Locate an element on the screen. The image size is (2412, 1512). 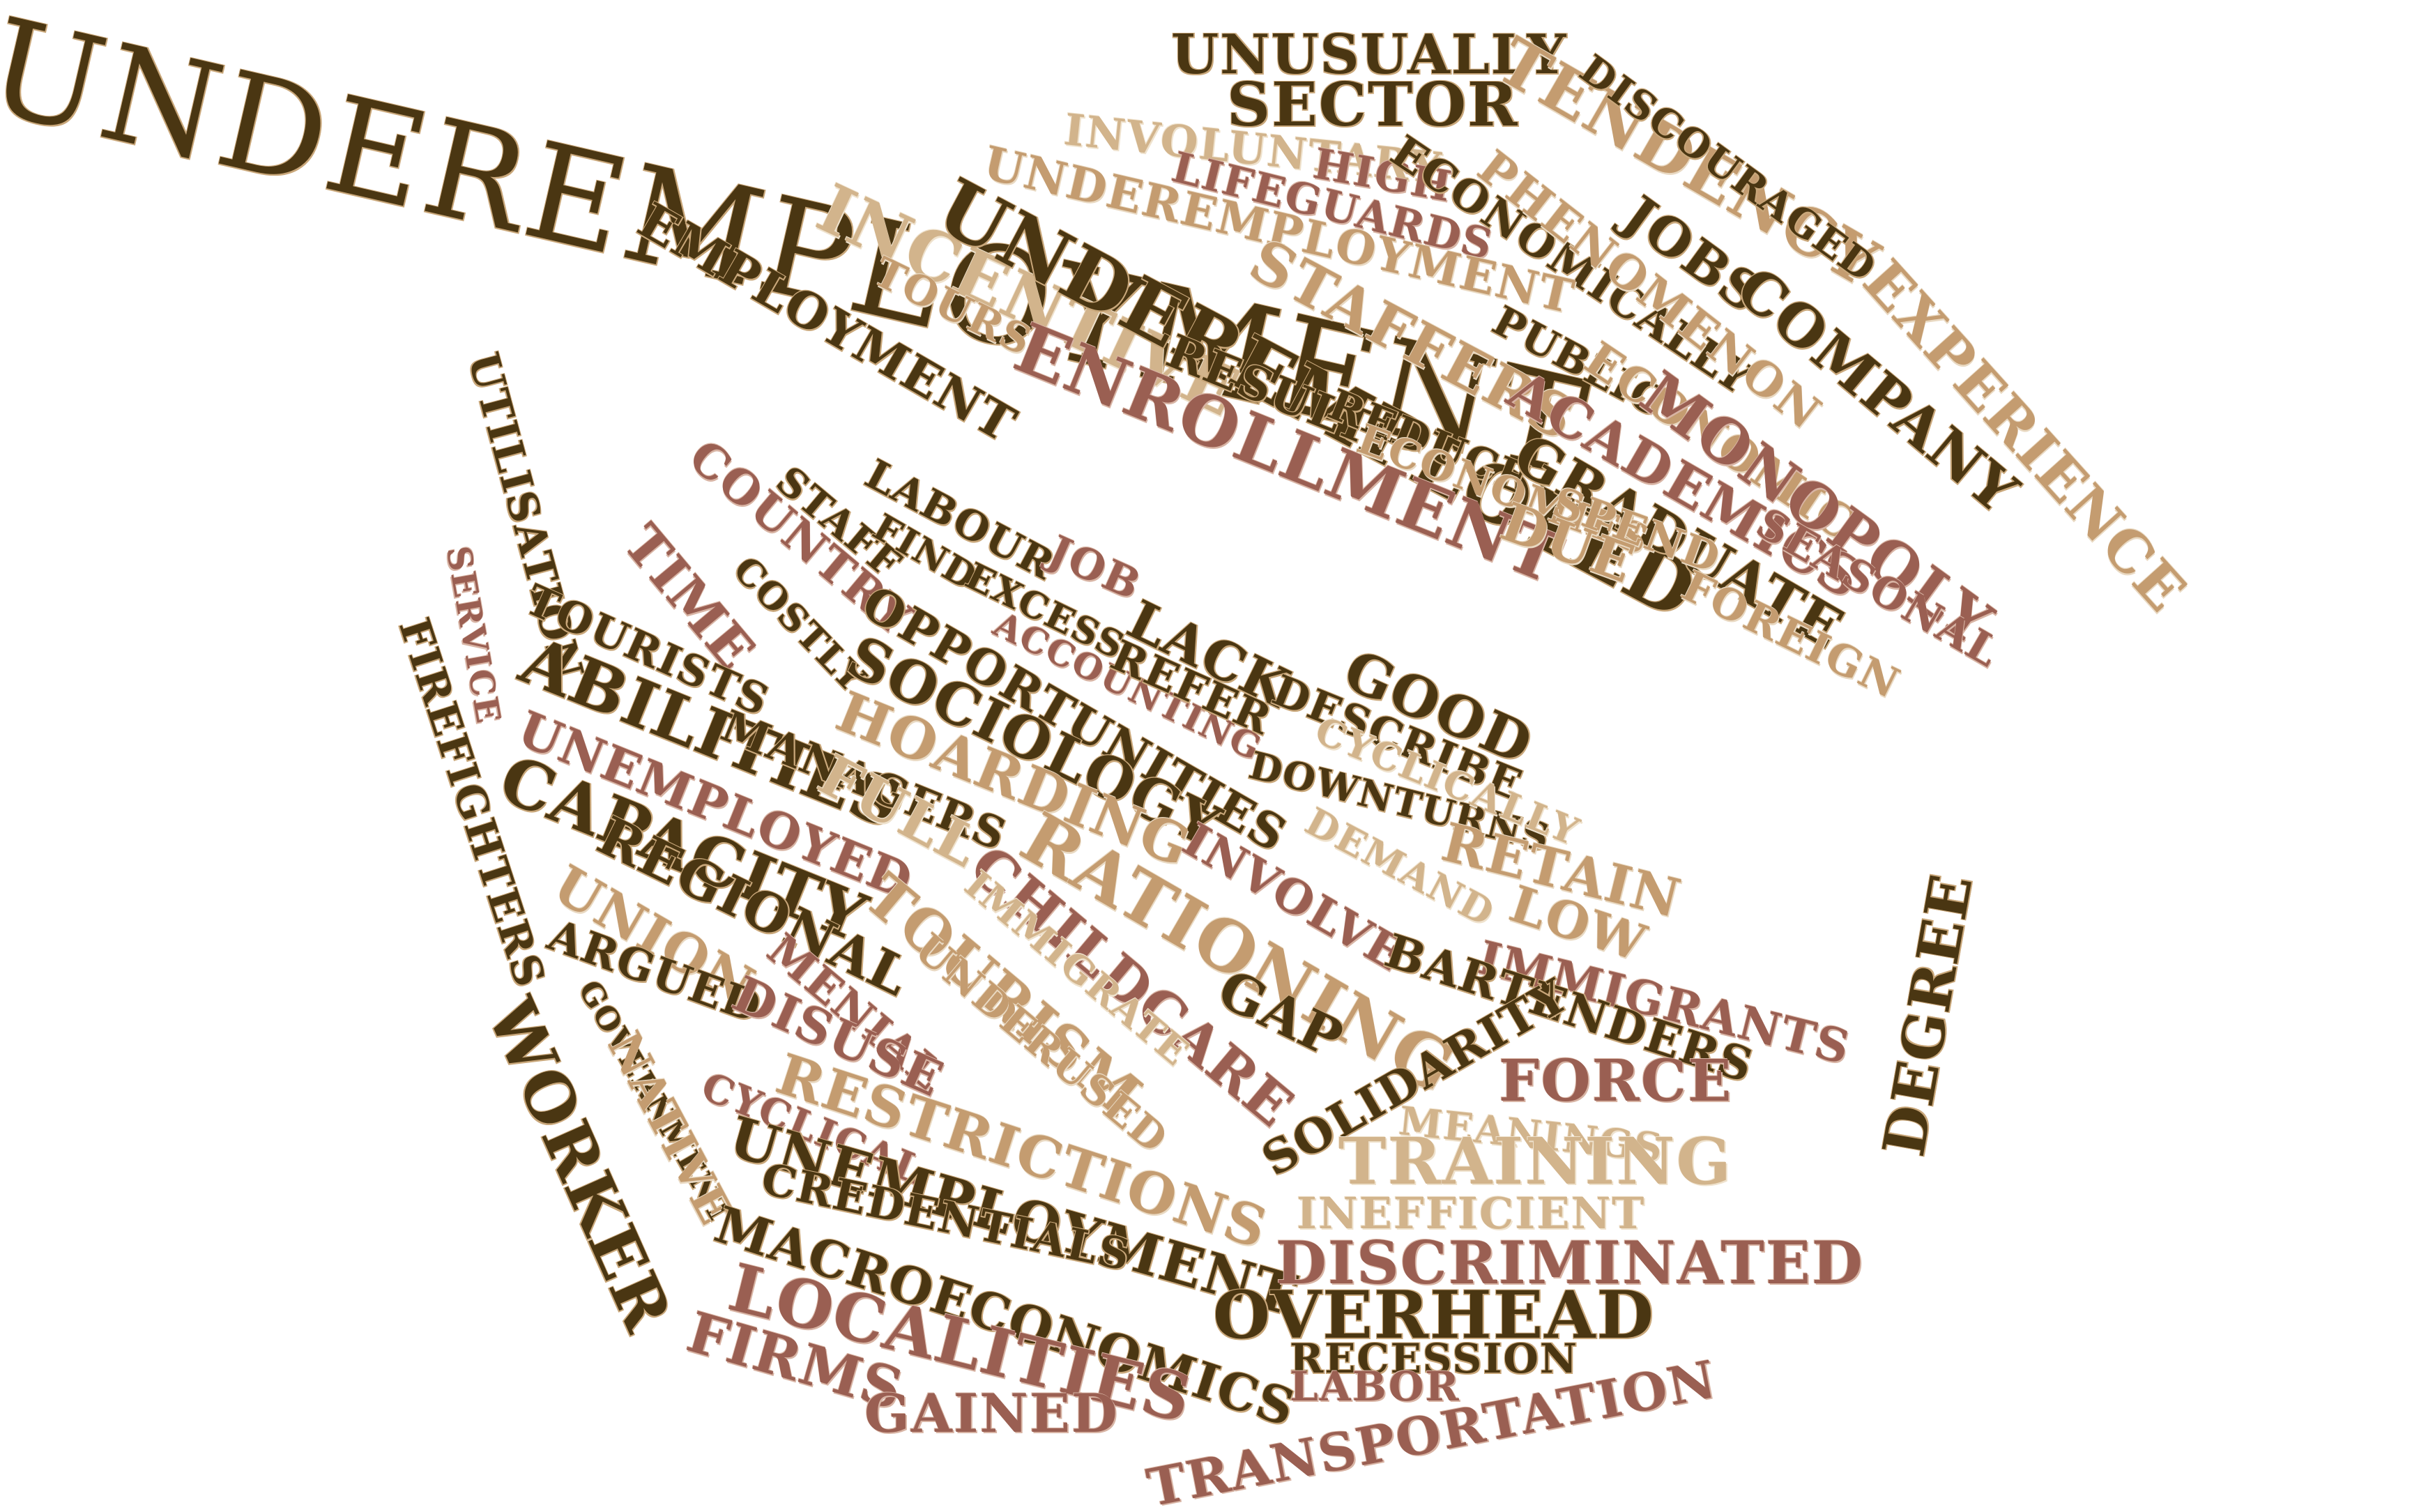
word-gained: GAINED is located at coordinates (992, 1413).